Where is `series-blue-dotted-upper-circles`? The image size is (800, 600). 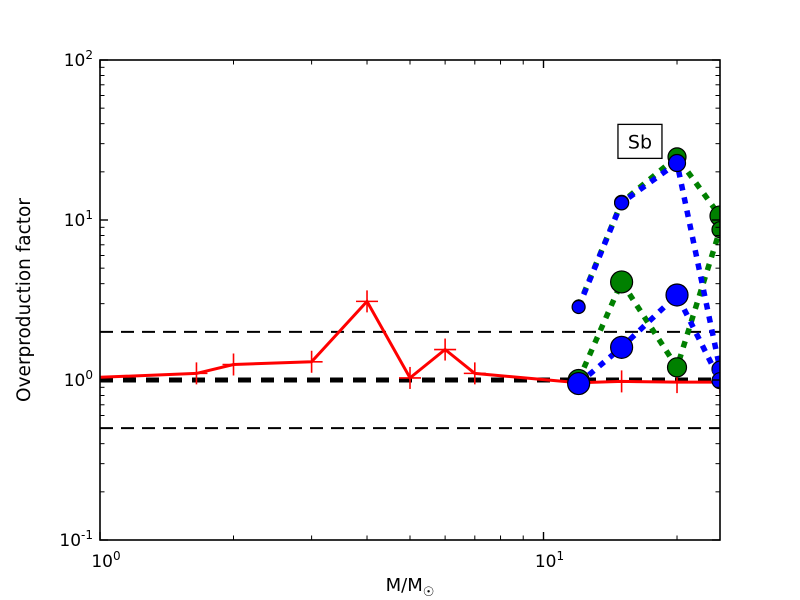 series-blue-dotted-upper-circles is located at coordinates (645, 265).